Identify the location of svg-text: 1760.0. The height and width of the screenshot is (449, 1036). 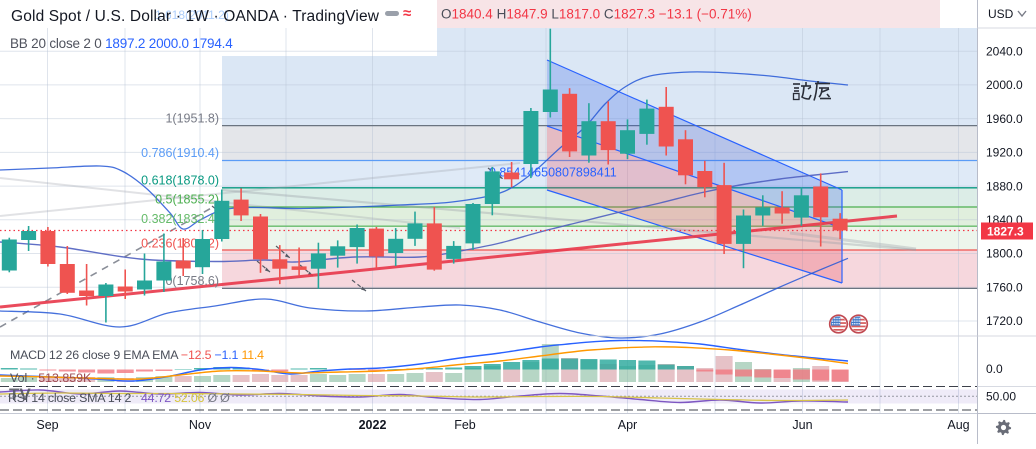
(1004, 287).